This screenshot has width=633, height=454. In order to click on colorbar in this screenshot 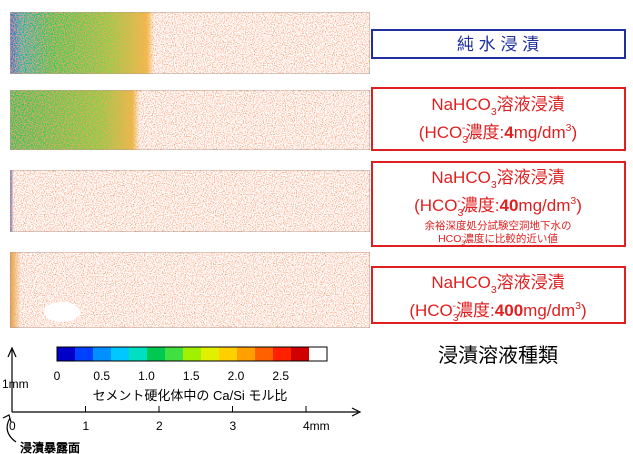, I will do `click(192, 354)`.